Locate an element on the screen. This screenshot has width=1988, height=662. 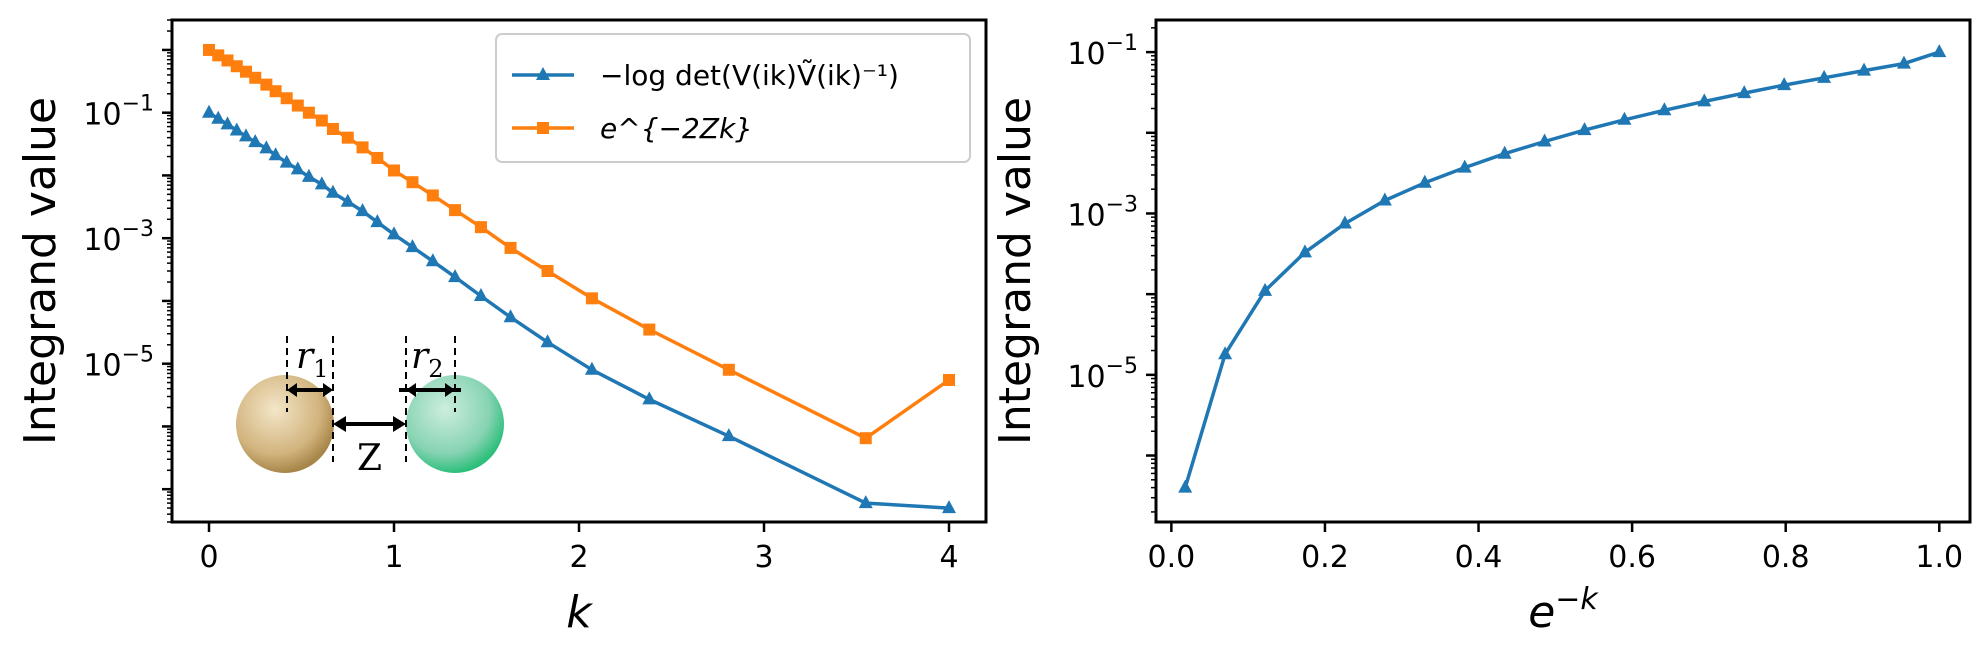
legend-box is located at coordinates (733, 98).